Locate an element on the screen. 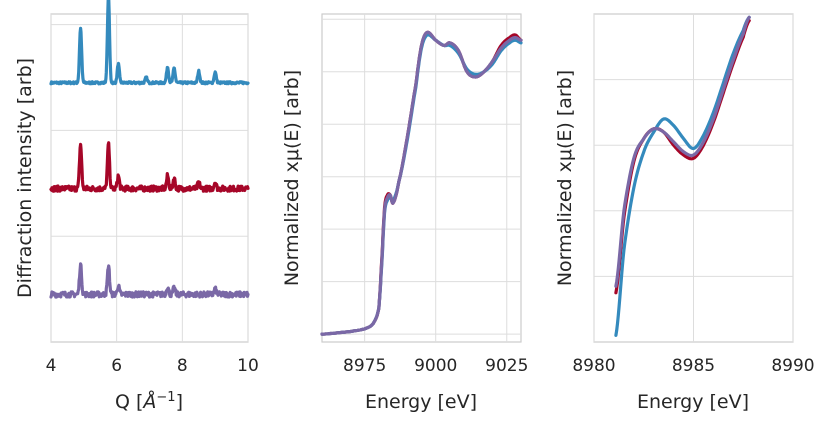  x-tick-labels: 4 6 8 10 is located at coordinates (152, 366).